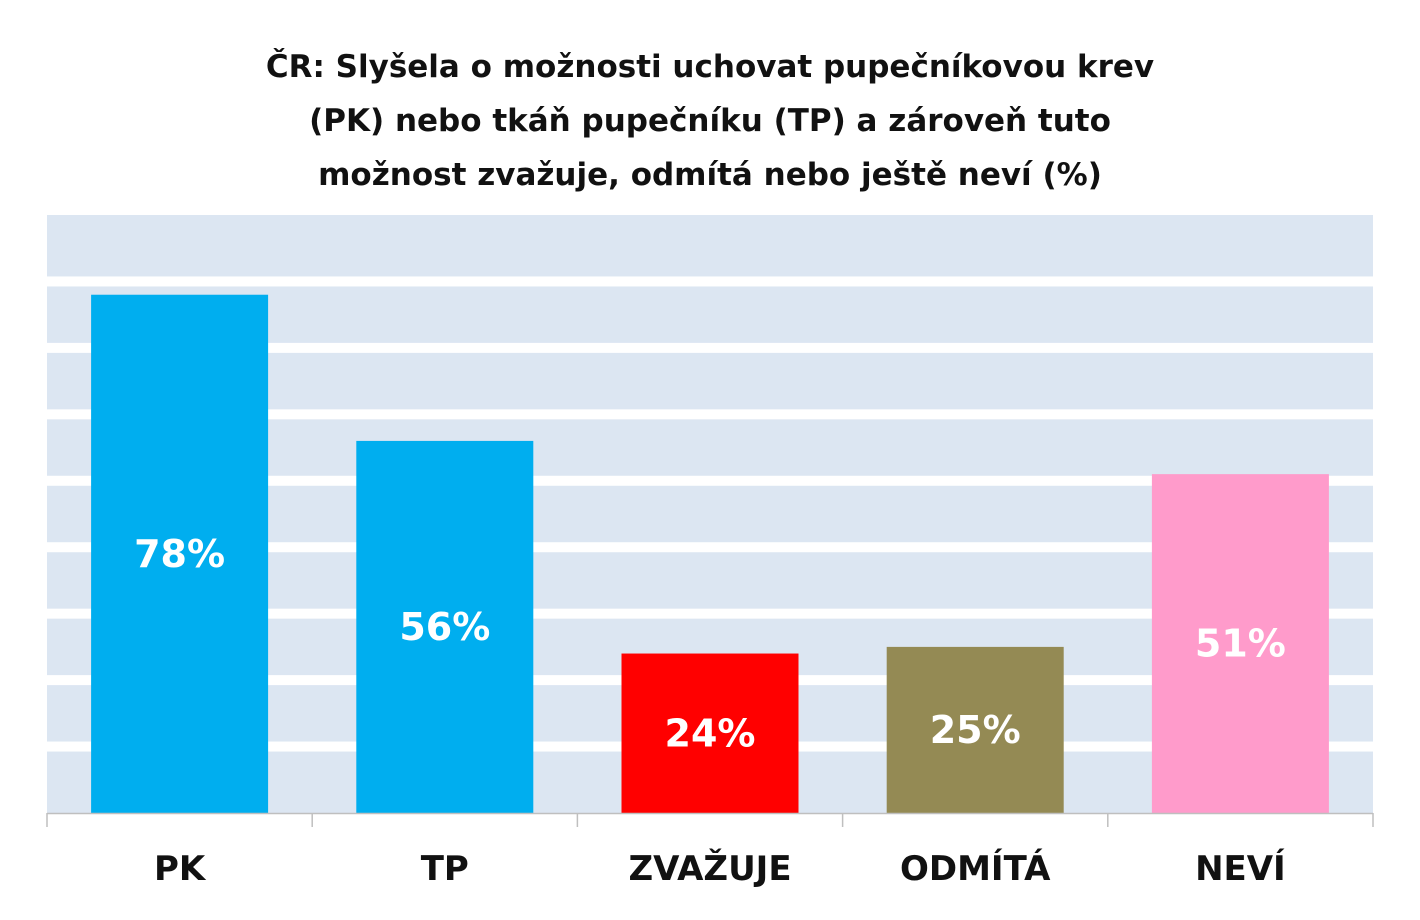 This screenshot has width=1420, height=920. I want to click on data-label-4: 51%, so click(1240, 644).